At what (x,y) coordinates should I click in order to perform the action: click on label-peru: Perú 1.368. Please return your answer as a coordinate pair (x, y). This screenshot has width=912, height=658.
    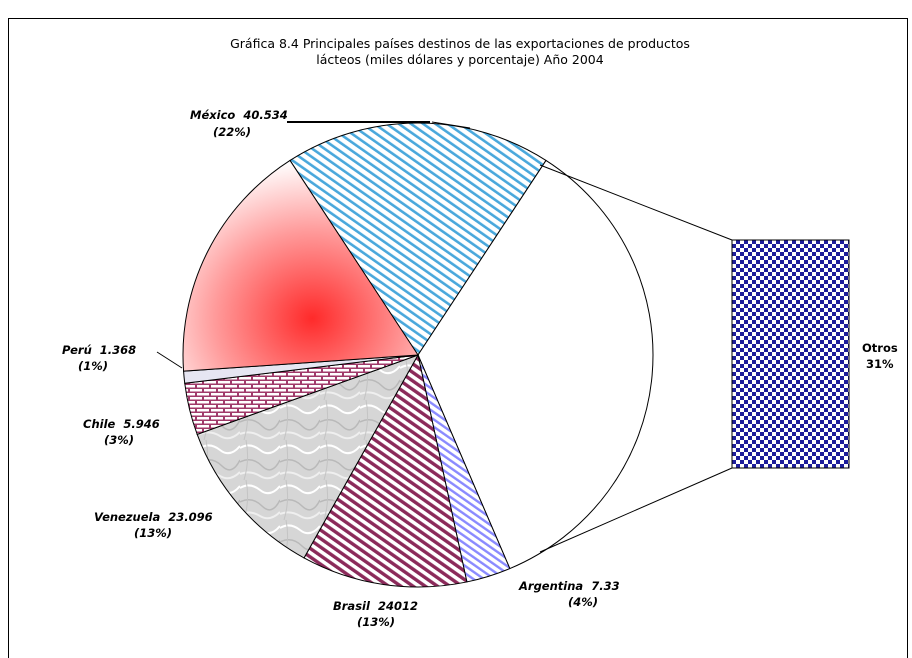
    Looking at the image, I should click on (99, 350).